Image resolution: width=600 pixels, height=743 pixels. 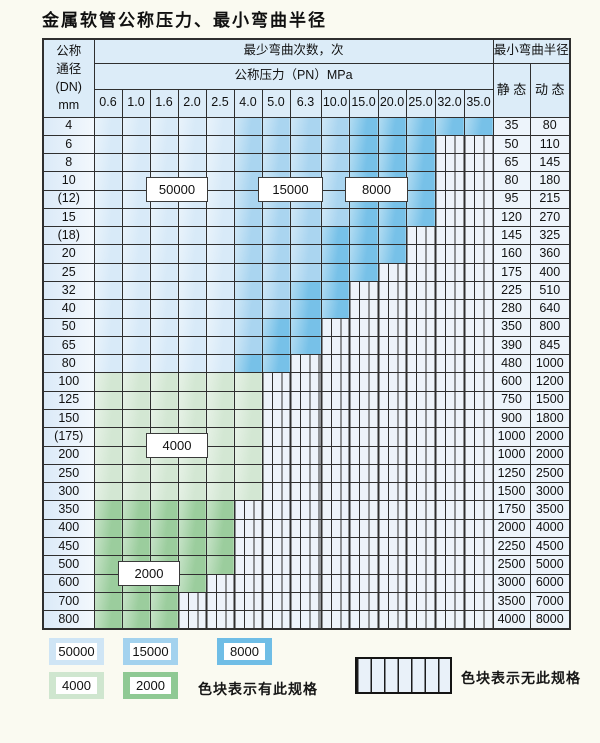 I want to click on dynamic-radius-cell: 1500, so click(x=550, y=400).